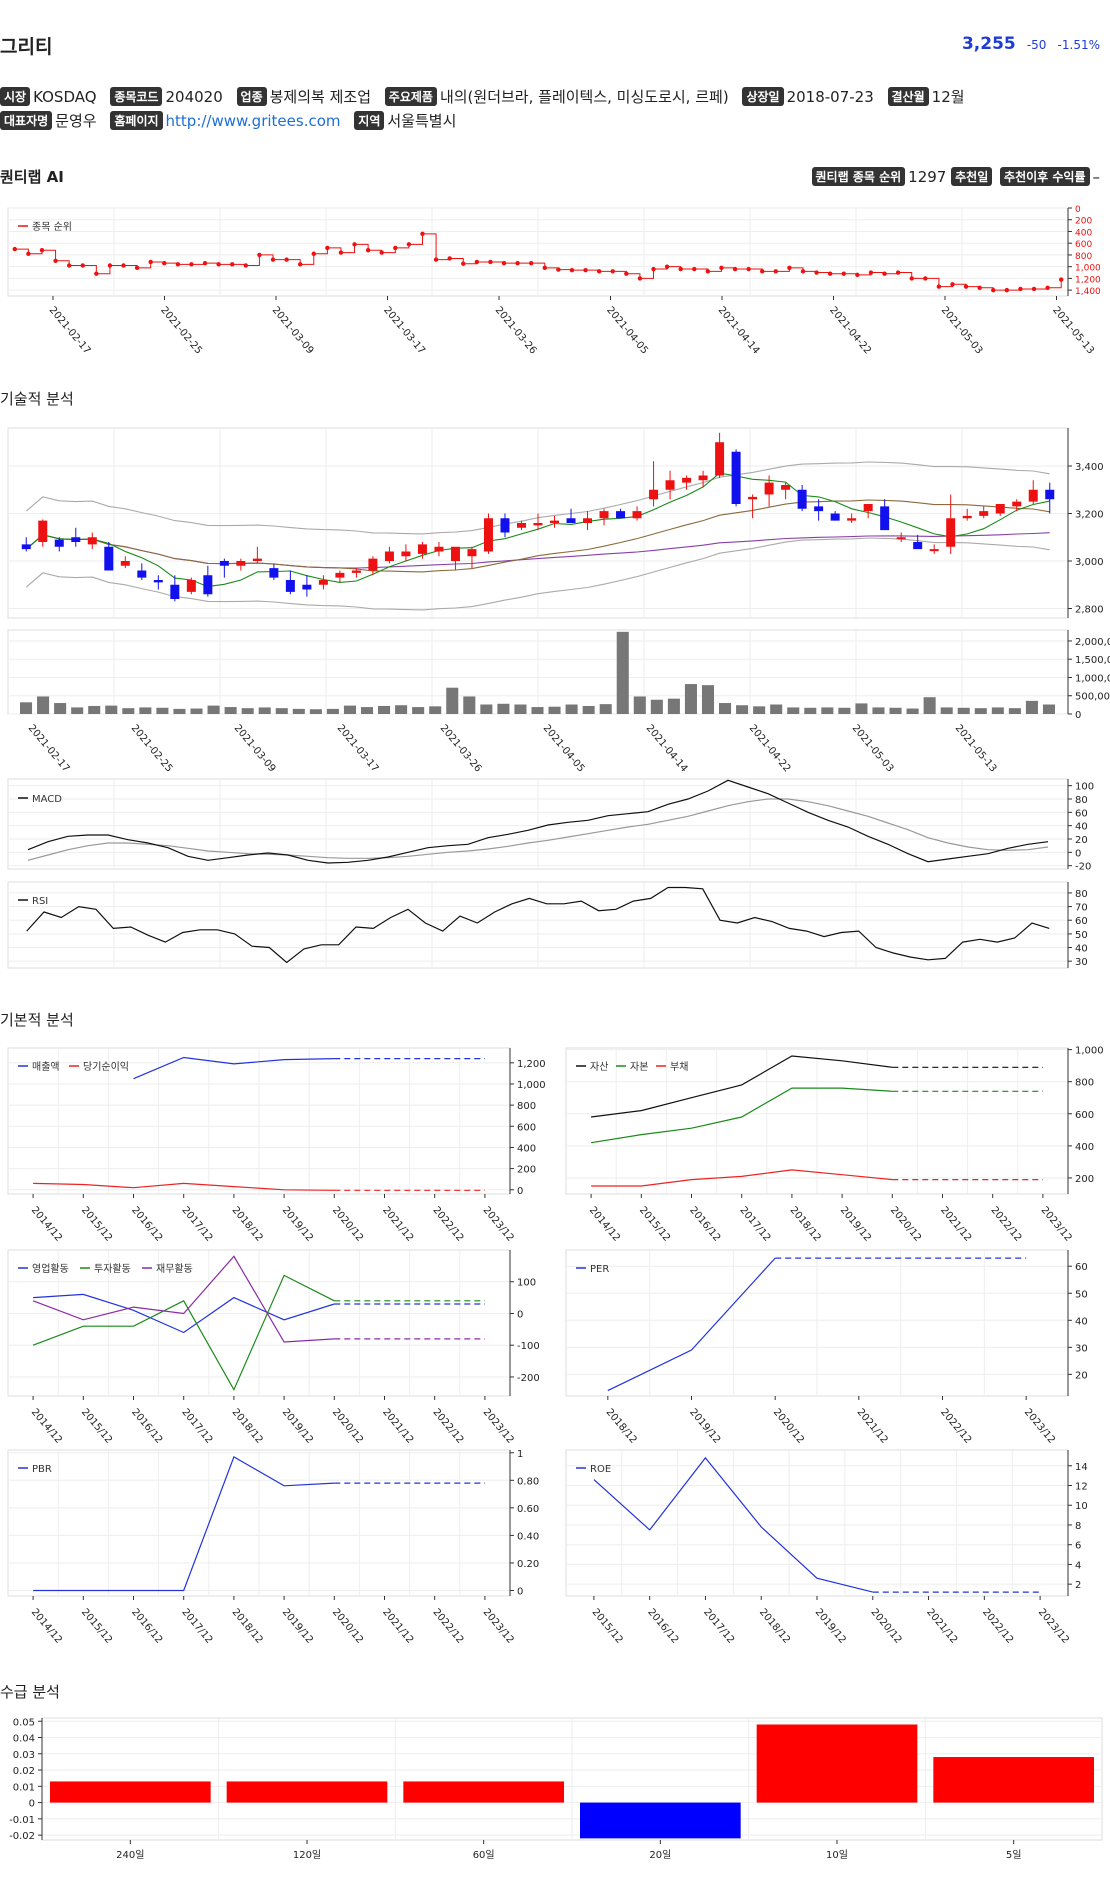  I want to click on supply-y-tick-label: 0.04, so click(24, 1739).